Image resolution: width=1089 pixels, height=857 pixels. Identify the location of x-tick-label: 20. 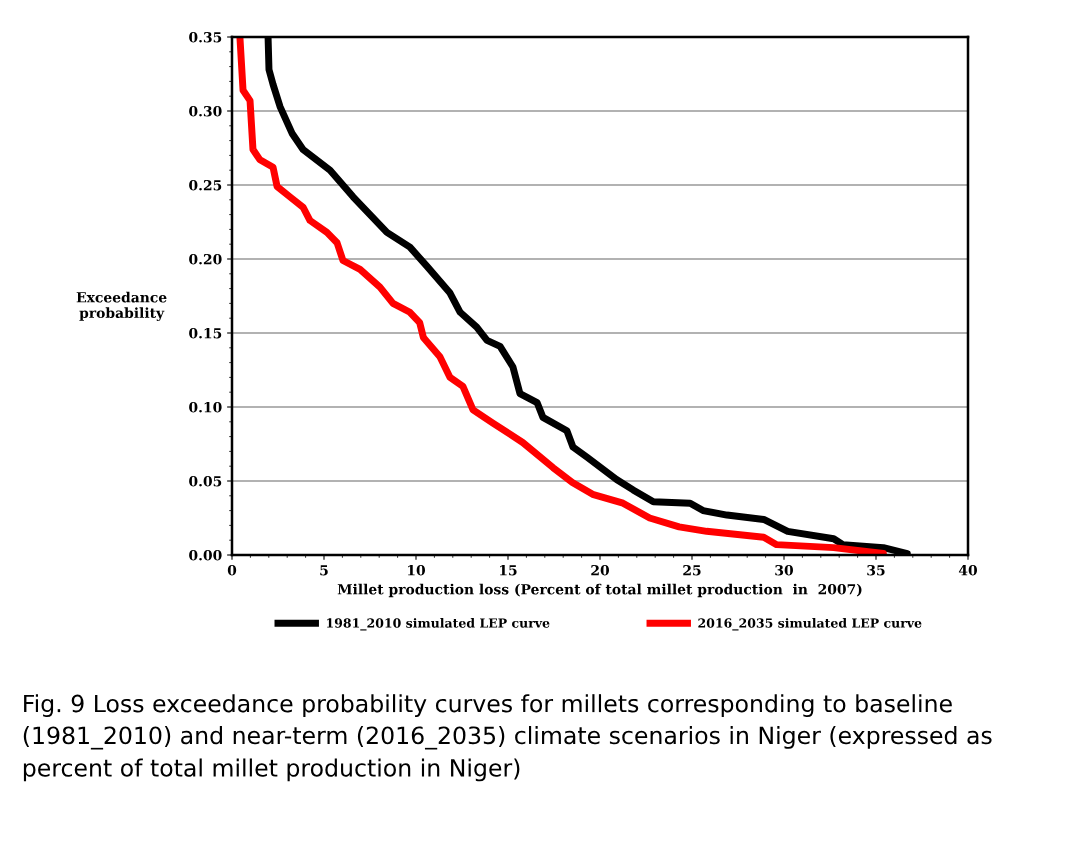
(600, 570).